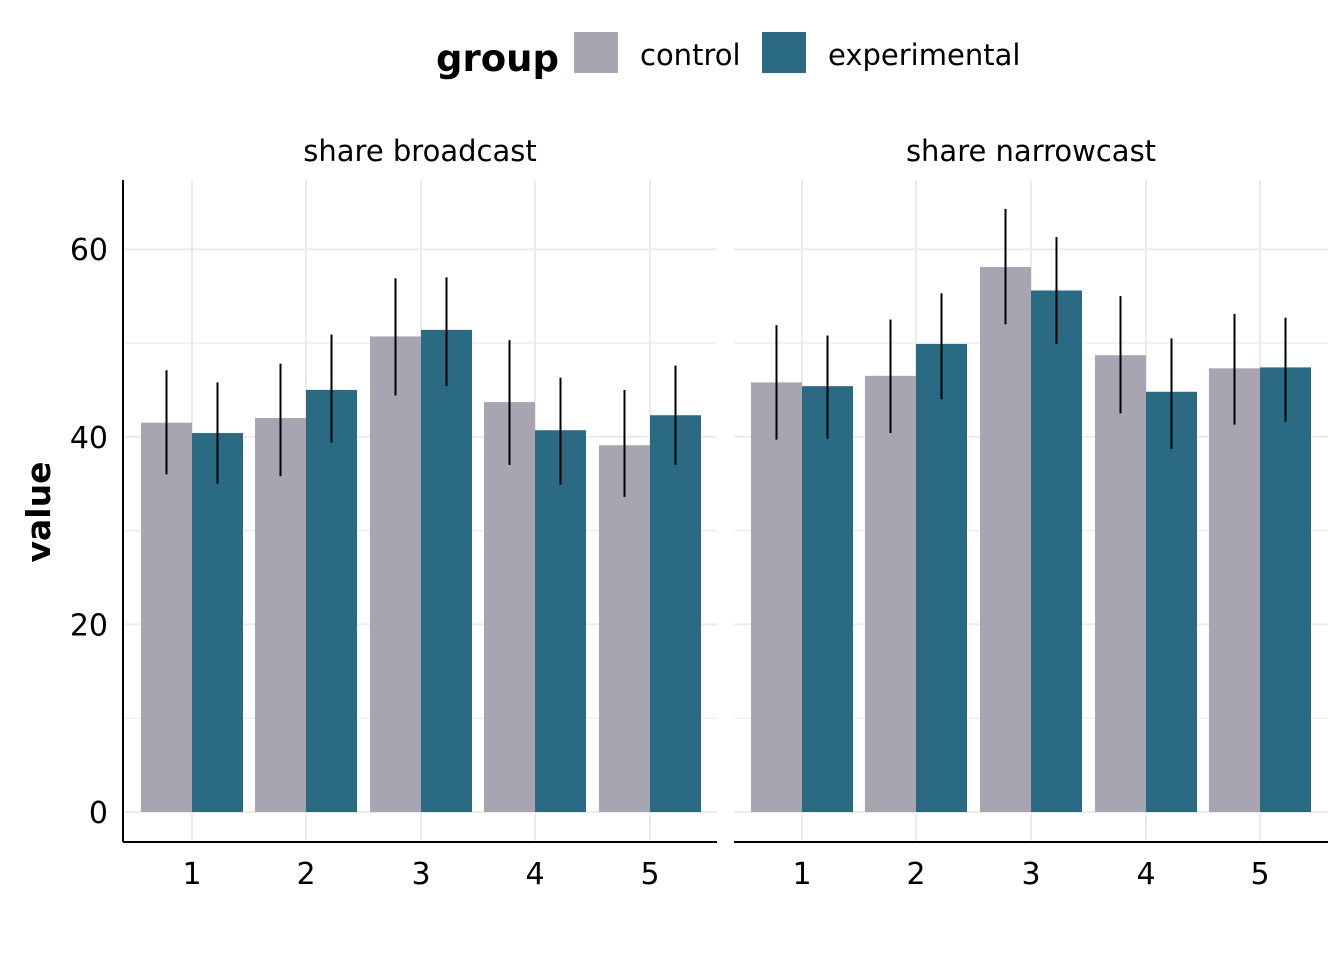 The width and height of the screenshot is (1344, 960). Describe the element at coordinates (89, 250) in the screenshot. I see `y-tick-label: 60` at that location.